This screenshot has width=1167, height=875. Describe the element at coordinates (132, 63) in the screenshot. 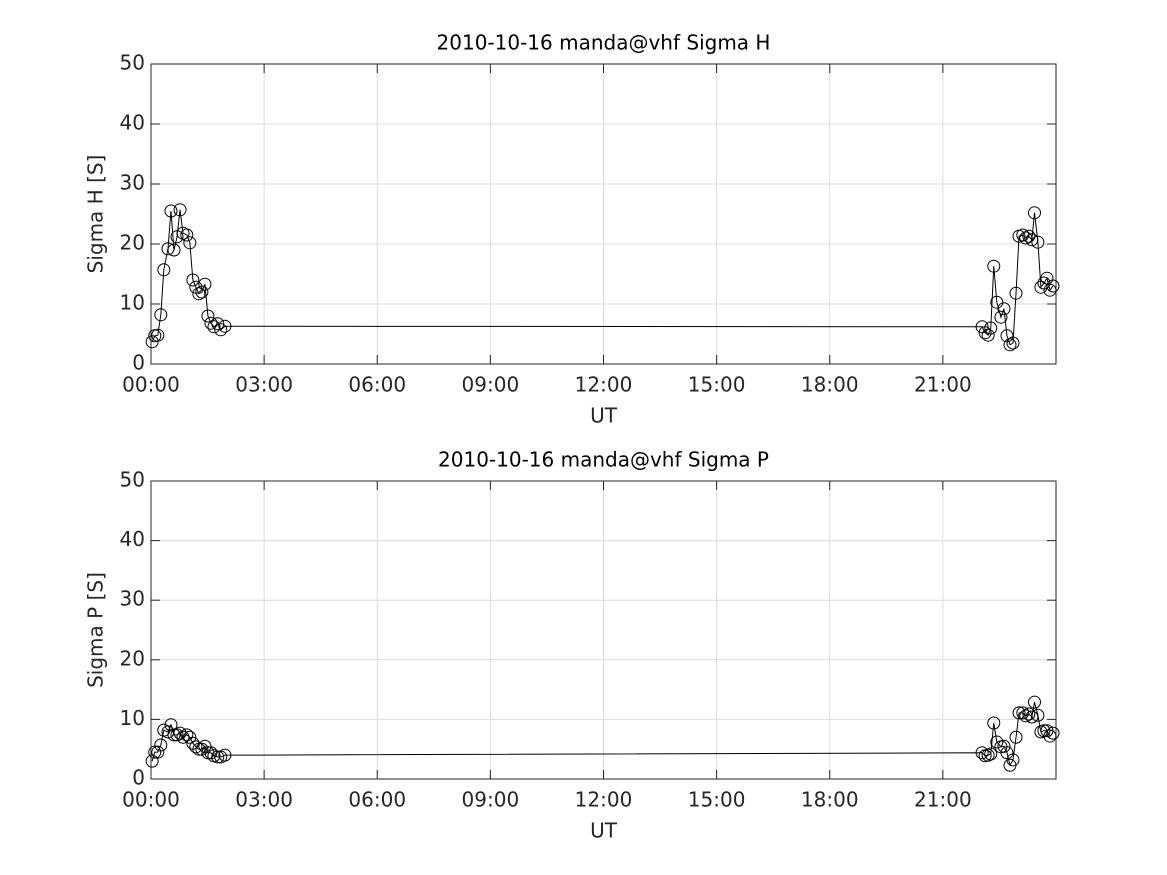

I see `y-tick-label: 50` at that location.